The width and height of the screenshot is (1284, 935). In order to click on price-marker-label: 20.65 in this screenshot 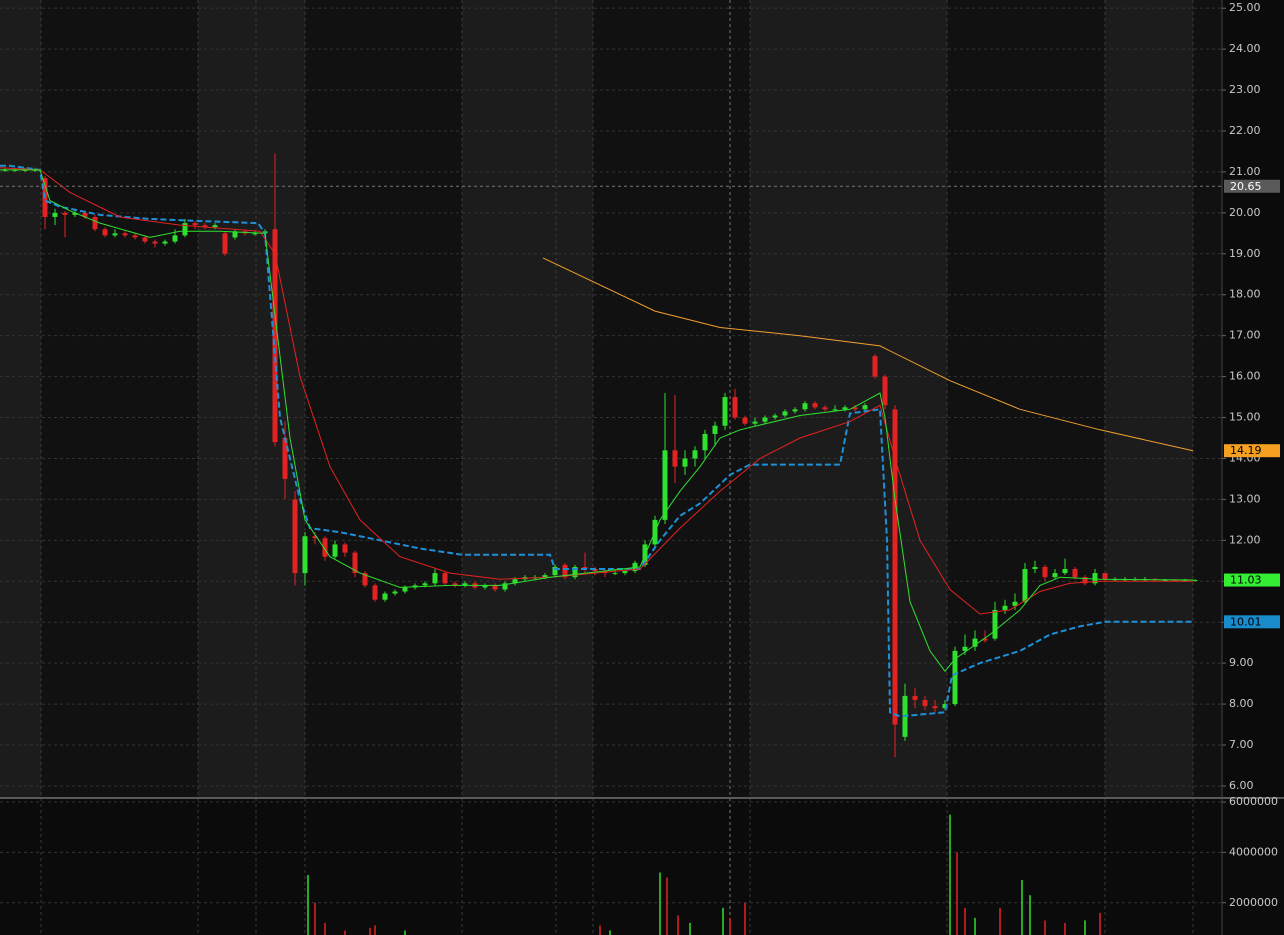, I will do `click(1246, 186)`.